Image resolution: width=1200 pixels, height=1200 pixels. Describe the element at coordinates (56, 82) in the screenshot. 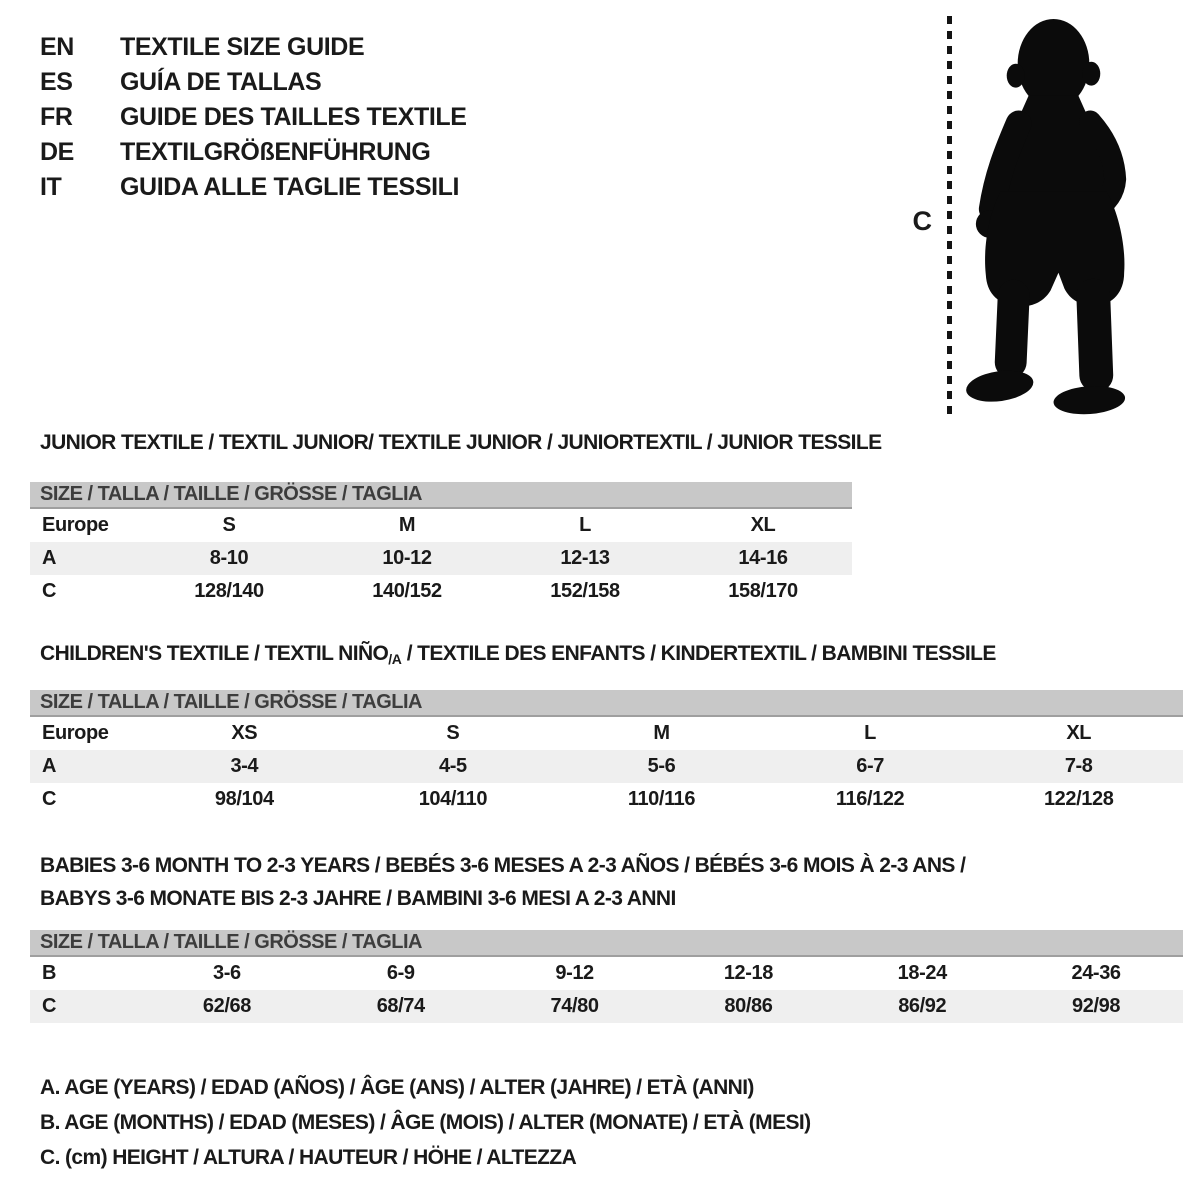

I see `language-code: ES` at that location.